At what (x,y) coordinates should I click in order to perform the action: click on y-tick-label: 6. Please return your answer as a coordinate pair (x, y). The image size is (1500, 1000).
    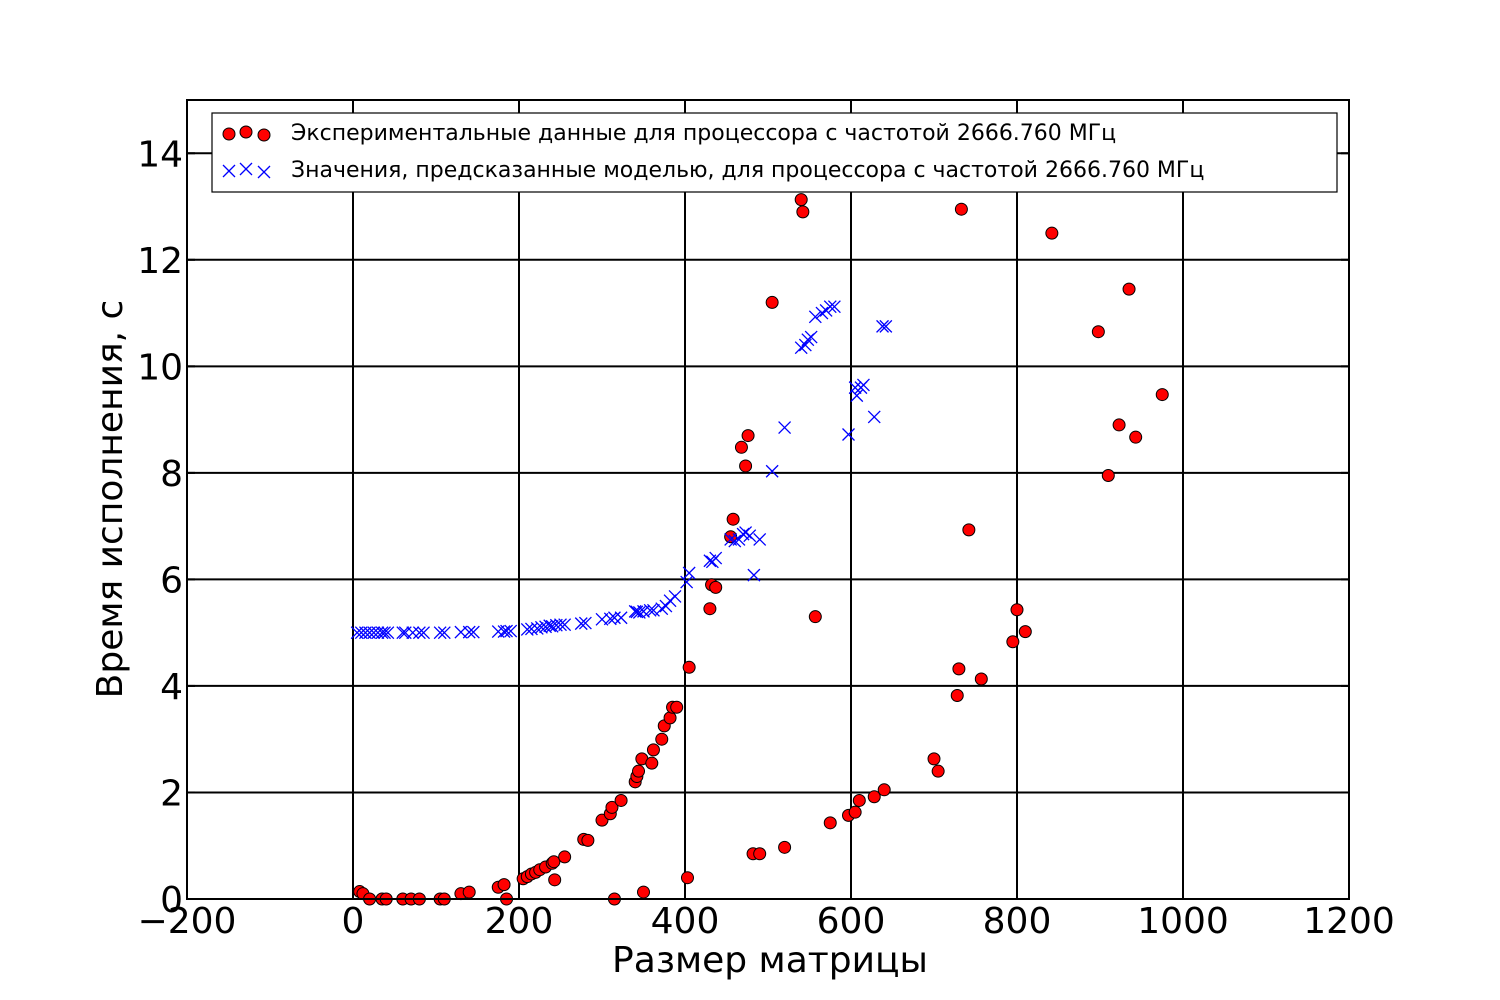
    Looking at the image, I should click on (171, 580).